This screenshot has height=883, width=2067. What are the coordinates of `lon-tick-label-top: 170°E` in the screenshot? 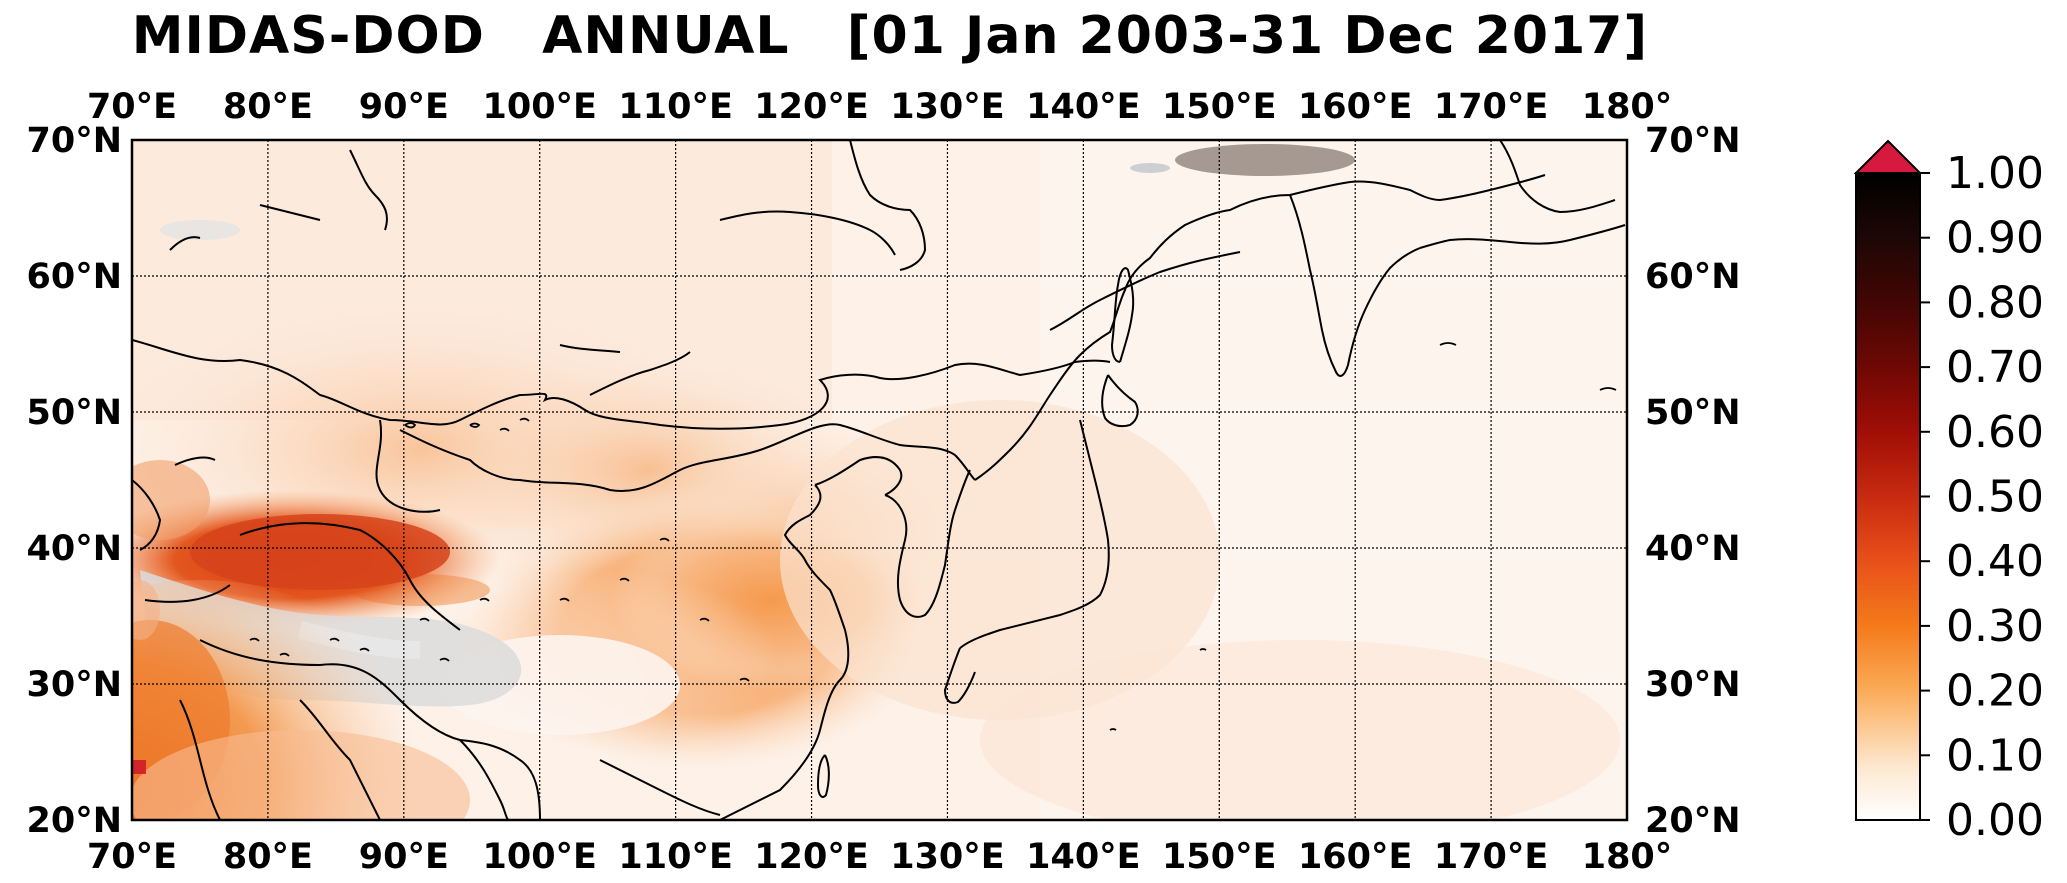 It's located at (1491, 107).